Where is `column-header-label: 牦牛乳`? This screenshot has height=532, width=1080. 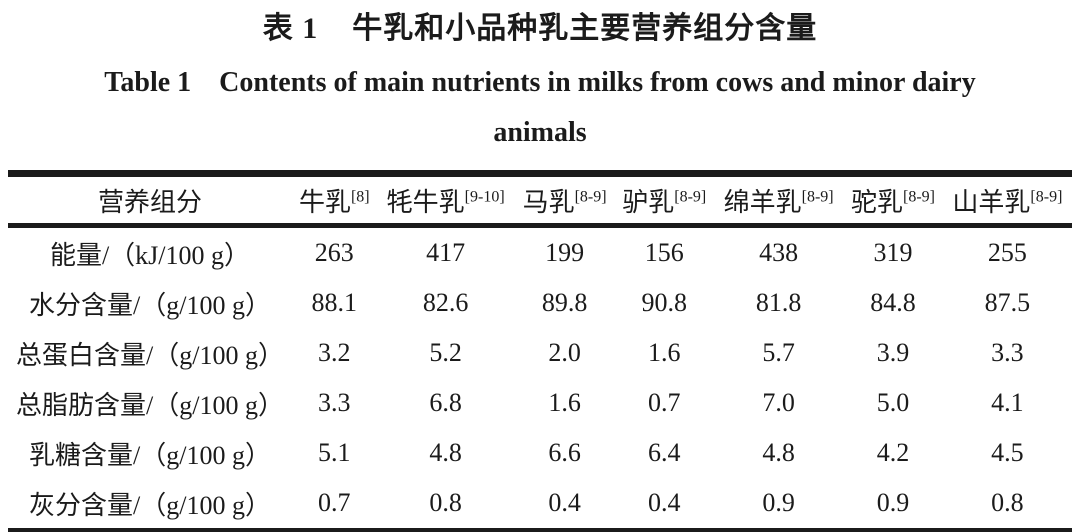 column-header-label: 牦牛乳 is located at coordinates (425, 202).